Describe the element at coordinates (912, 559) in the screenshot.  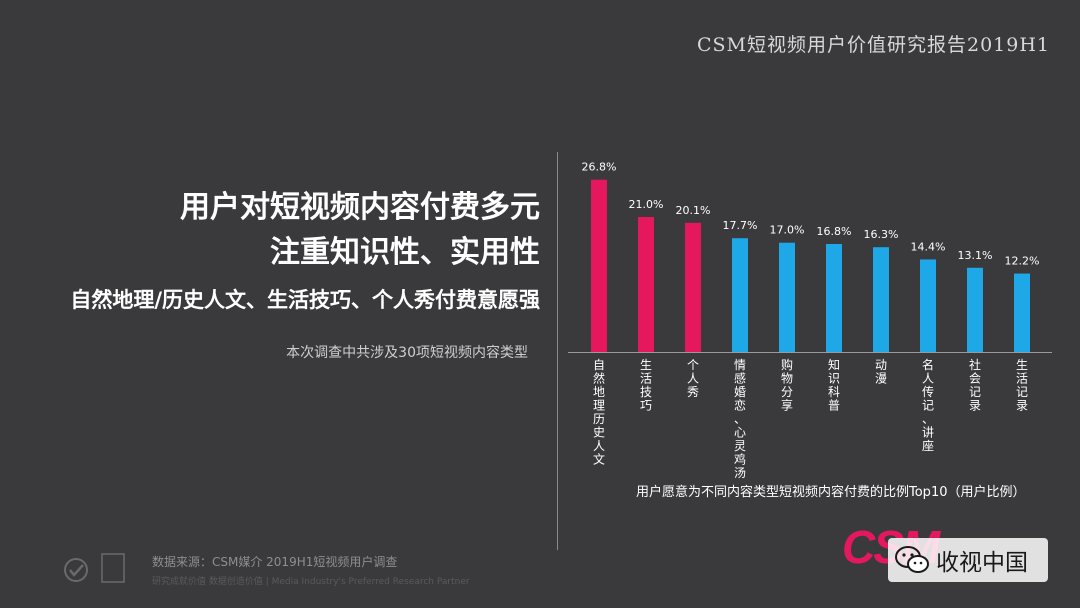
I see `wechat-icon` at that location.